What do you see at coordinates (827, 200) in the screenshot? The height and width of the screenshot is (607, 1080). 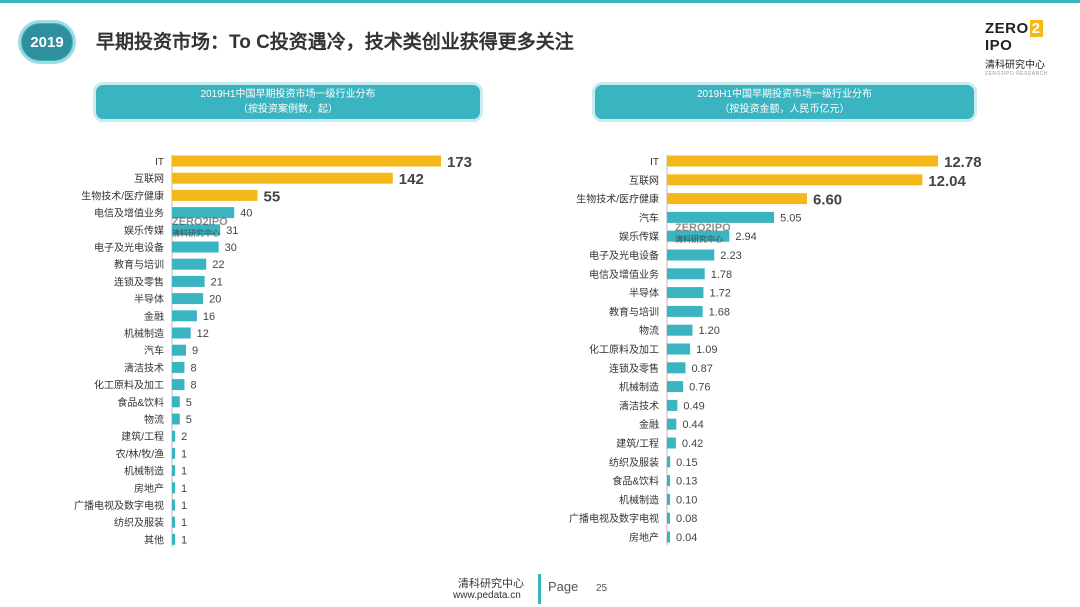 I see `value-label: 6.60` at bounding box center [827, 200].